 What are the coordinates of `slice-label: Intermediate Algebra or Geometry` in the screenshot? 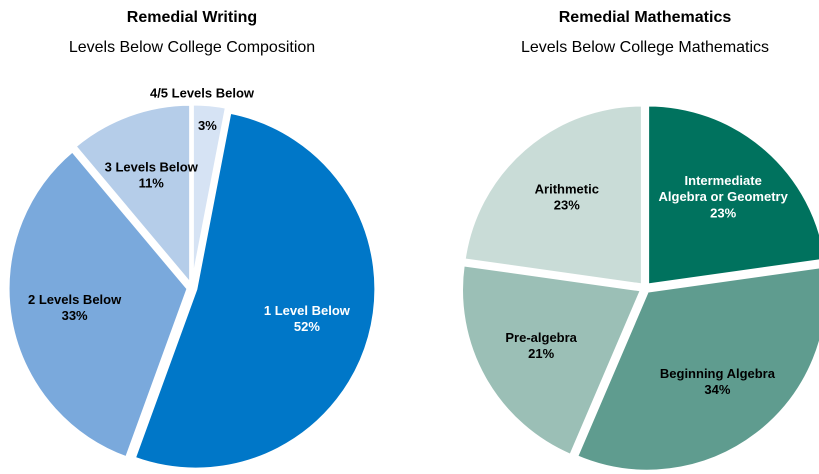 It's located at (724, 188).